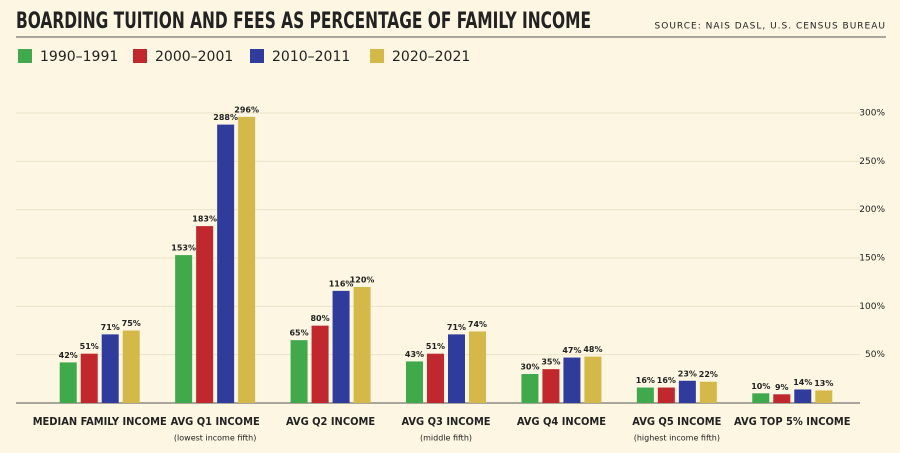 This screenshot has width=900, height=453. Describe the element at coordinates (770, 27) in the screenshot. I see `source: SOURCE: NAIS DASL, U.S. CENSUS BUREAU` at that location.